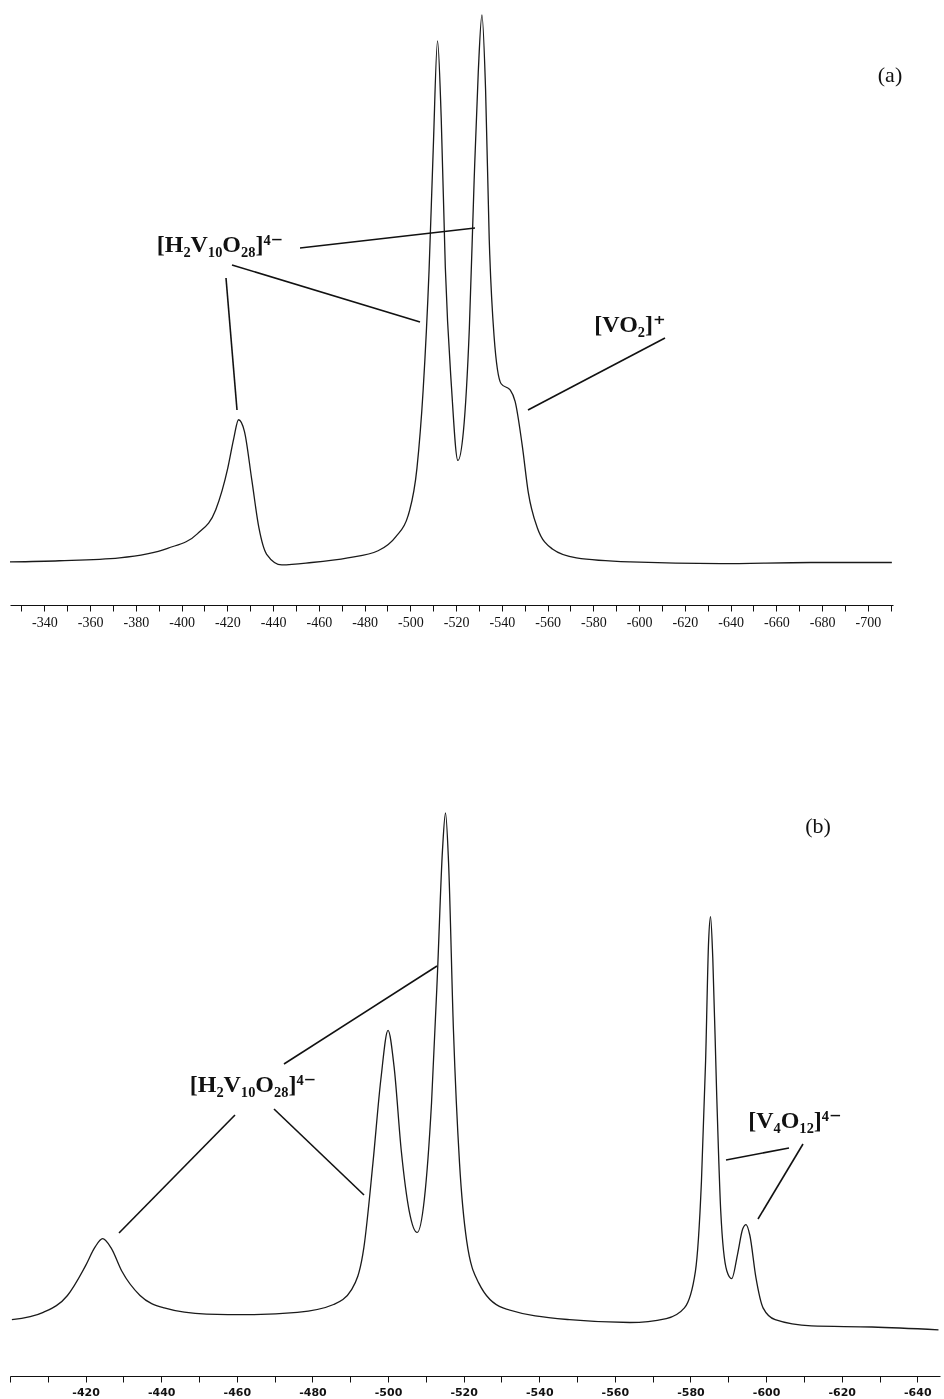 This screenshot has height=1399, width=944. I want to click on annotation: [V₄O₁₂]⁴⁻, so click(795, 1120).